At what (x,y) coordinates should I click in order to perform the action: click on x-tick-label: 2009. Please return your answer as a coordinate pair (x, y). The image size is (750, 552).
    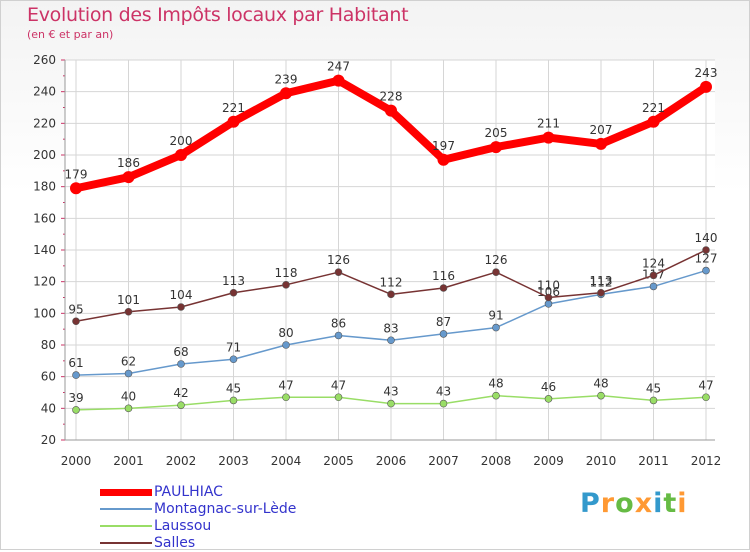
    Looking at the image, I should click on (548, 461).